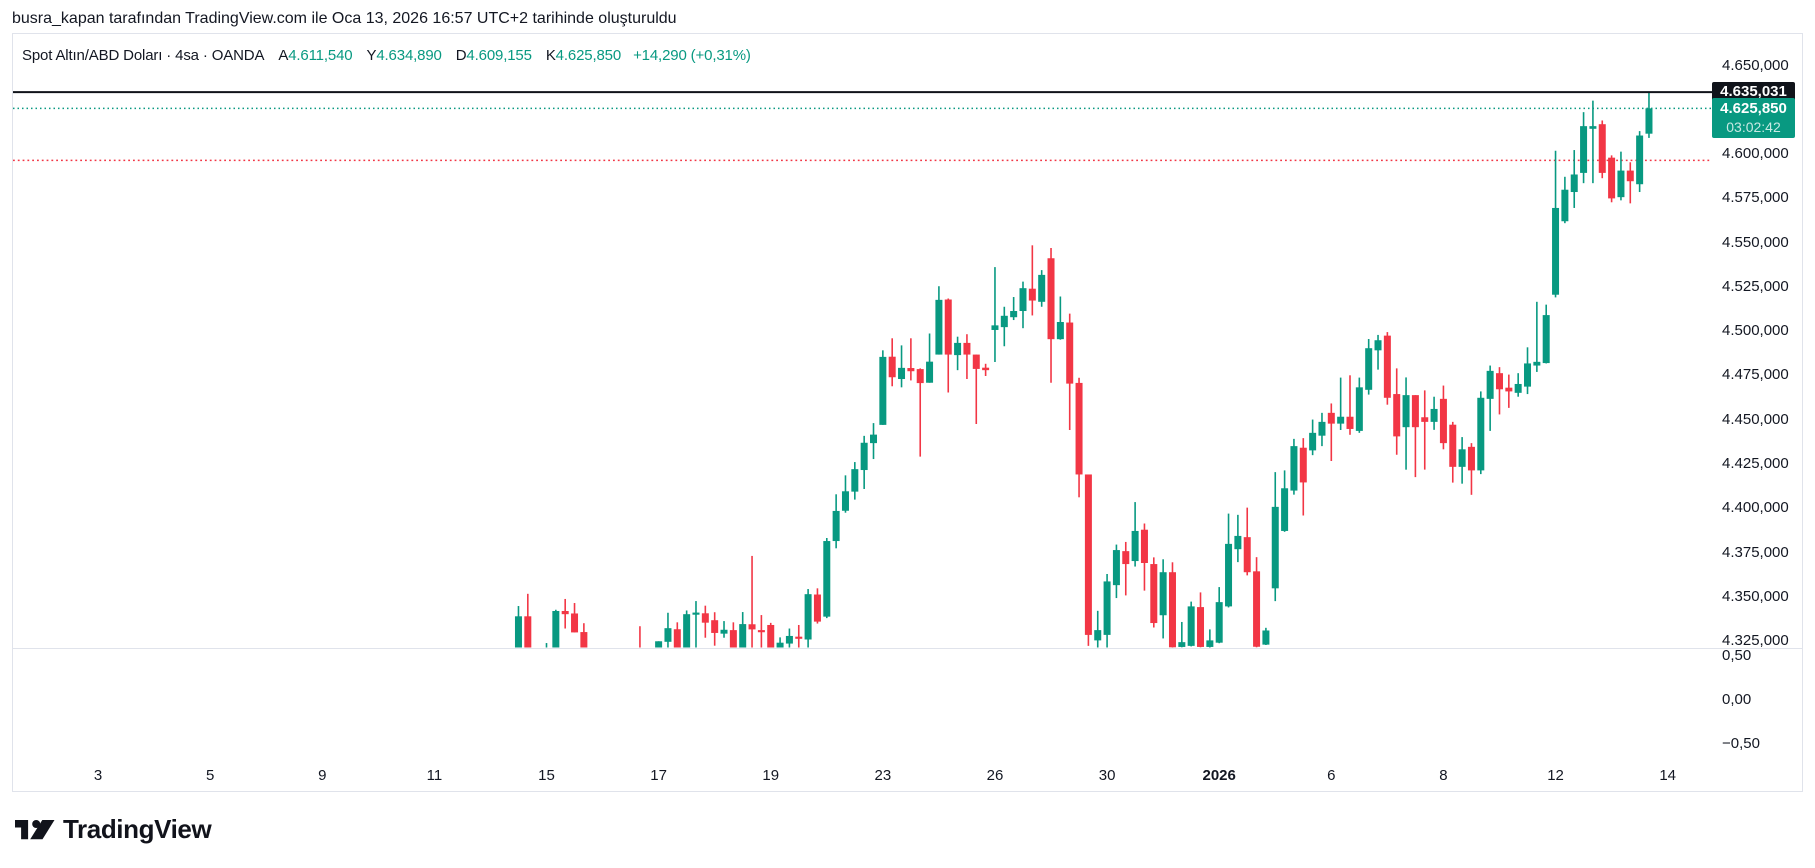  I want to click on time-tick-label: 11, so click(434, 775).